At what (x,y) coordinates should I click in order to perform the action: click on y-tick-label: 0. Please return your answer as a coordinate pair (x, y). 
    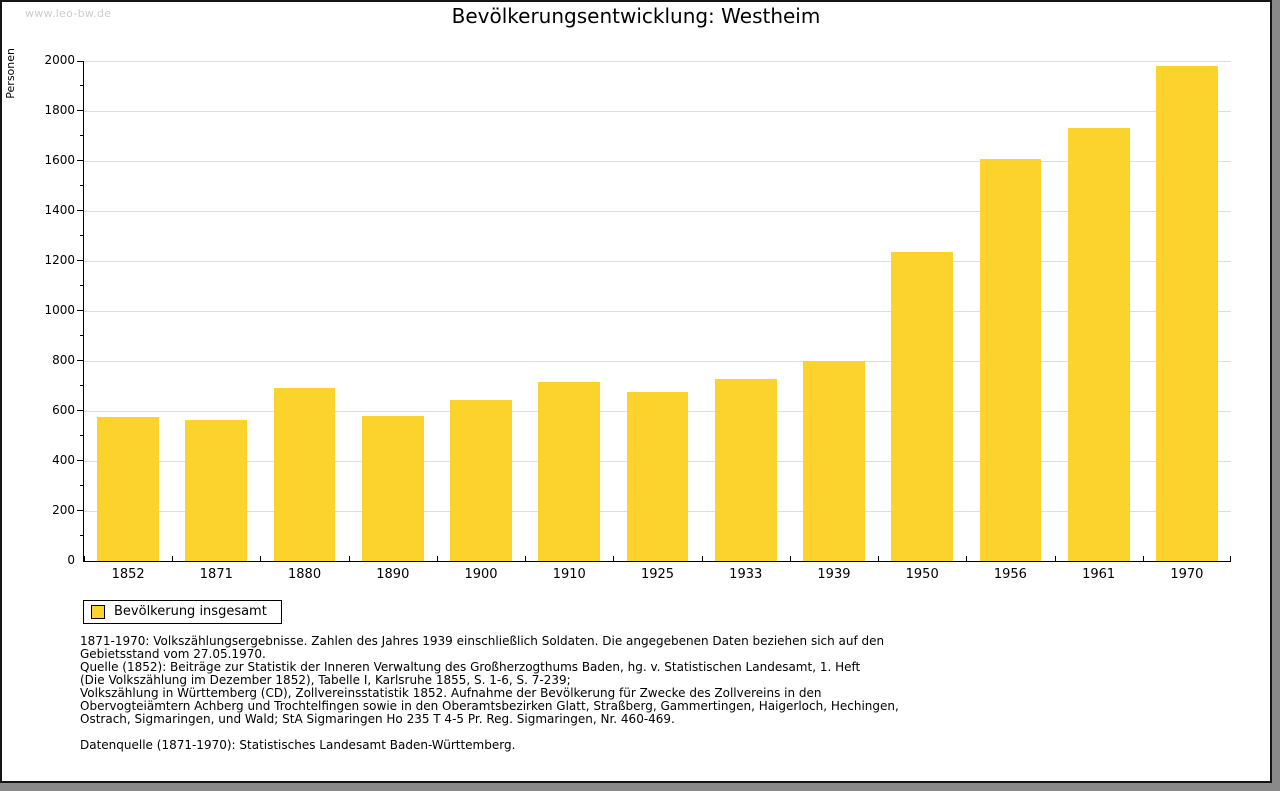
    Looking at the image, I should click on (71, 560).